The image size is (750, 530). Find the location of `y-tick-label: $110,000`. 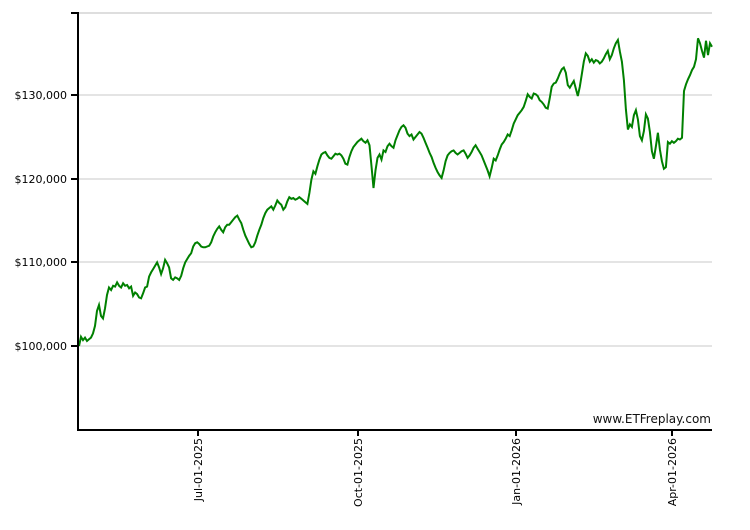

y-tick-label: $110,000 is located at coordinates (41, 262).